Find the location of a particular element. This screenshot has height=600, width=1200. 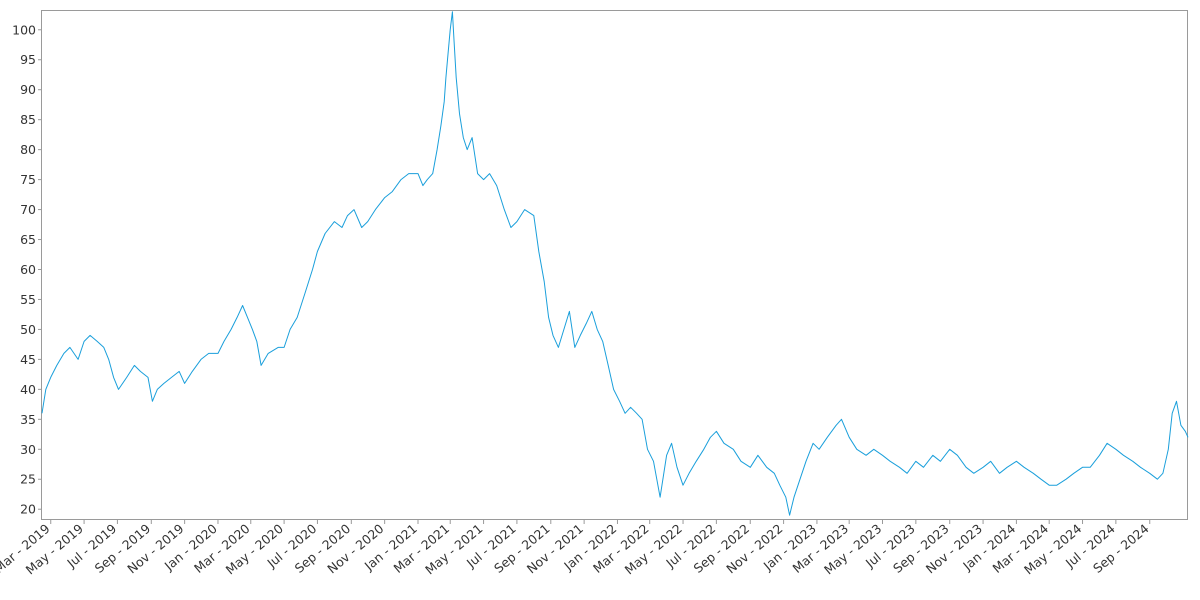

y-tick-label: 70 is located at coordinates (28, 209).